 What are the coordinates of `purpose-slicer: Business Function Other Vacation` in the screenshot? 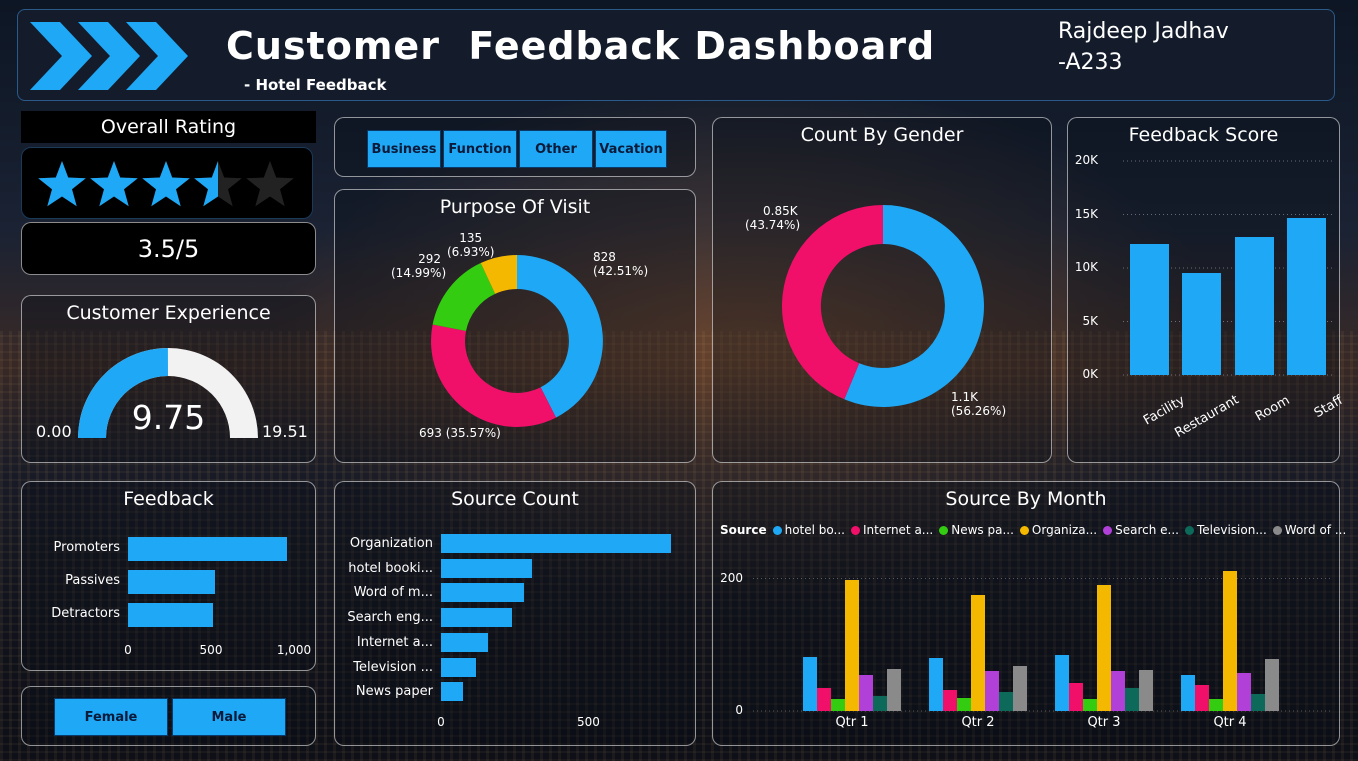 It's located at (515, 147).